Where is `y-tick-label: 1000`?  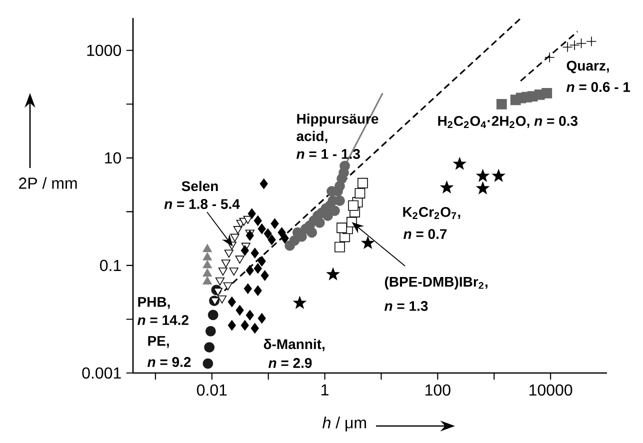 y-tick-label: 1000 is located at coordinates (104, 50).